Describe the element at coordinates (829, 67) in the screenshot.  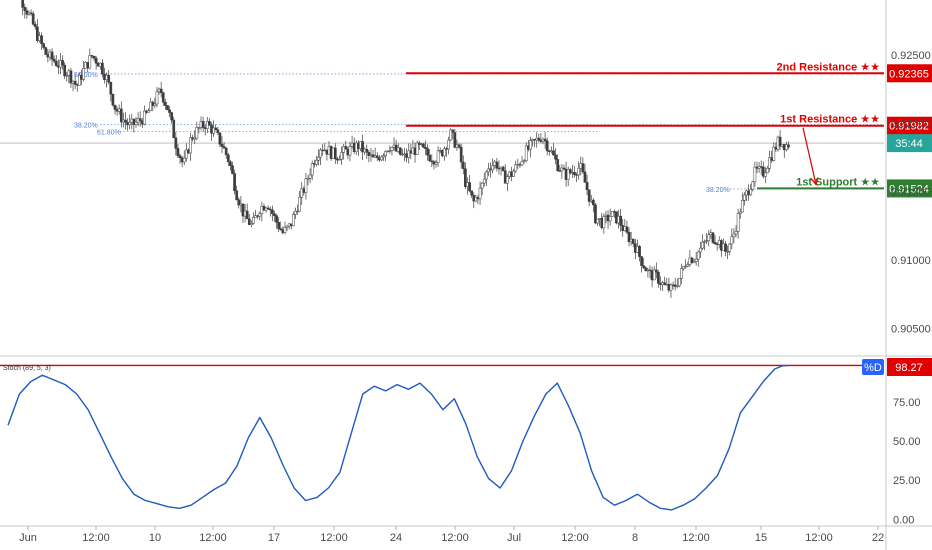
I see `level-label: 2nd Resistance ★★` at that location.